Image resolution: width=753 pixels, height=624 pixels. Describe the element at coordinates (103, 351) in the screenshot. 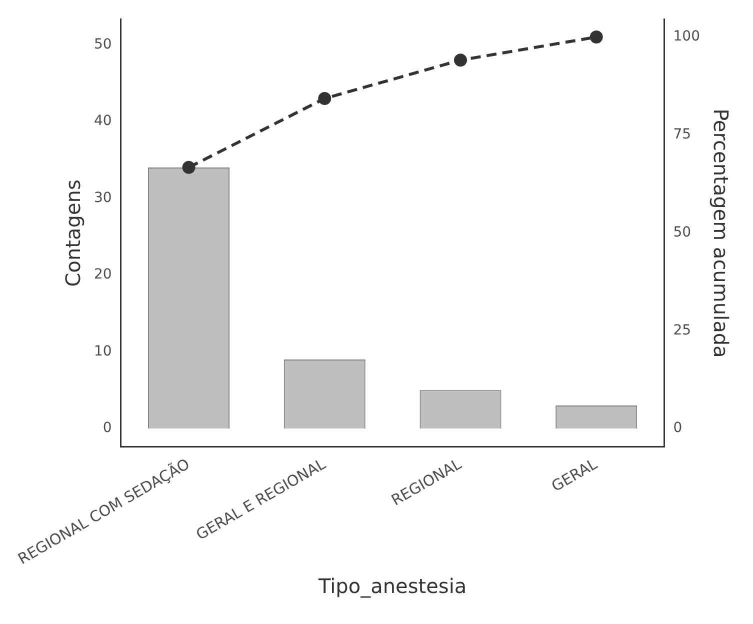

I see `y-tick-label: 10` at that location.